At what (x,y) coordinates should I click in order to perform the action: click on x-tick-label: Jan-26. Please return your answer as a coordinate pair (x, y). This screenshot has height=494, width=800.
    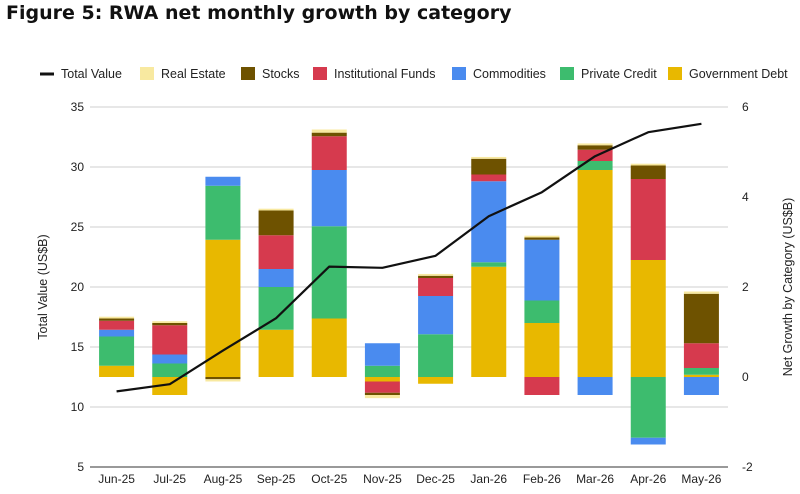
    Looking at the image, I should click on (488, 479).